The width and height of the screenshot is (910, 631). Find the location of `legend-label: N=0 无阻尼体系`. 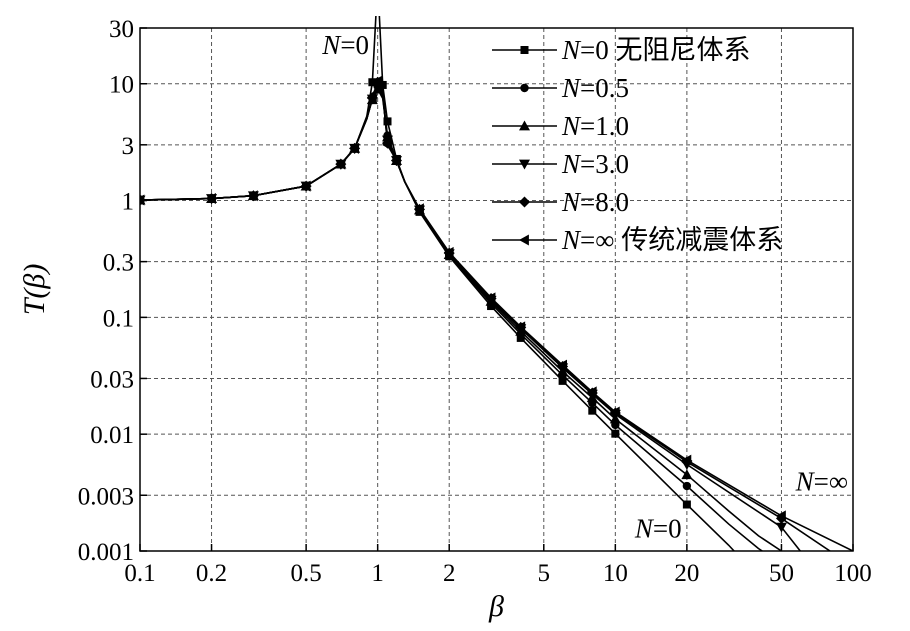

legend-label: N=0 无阻尼体系 is located at coordinates (656, 50).